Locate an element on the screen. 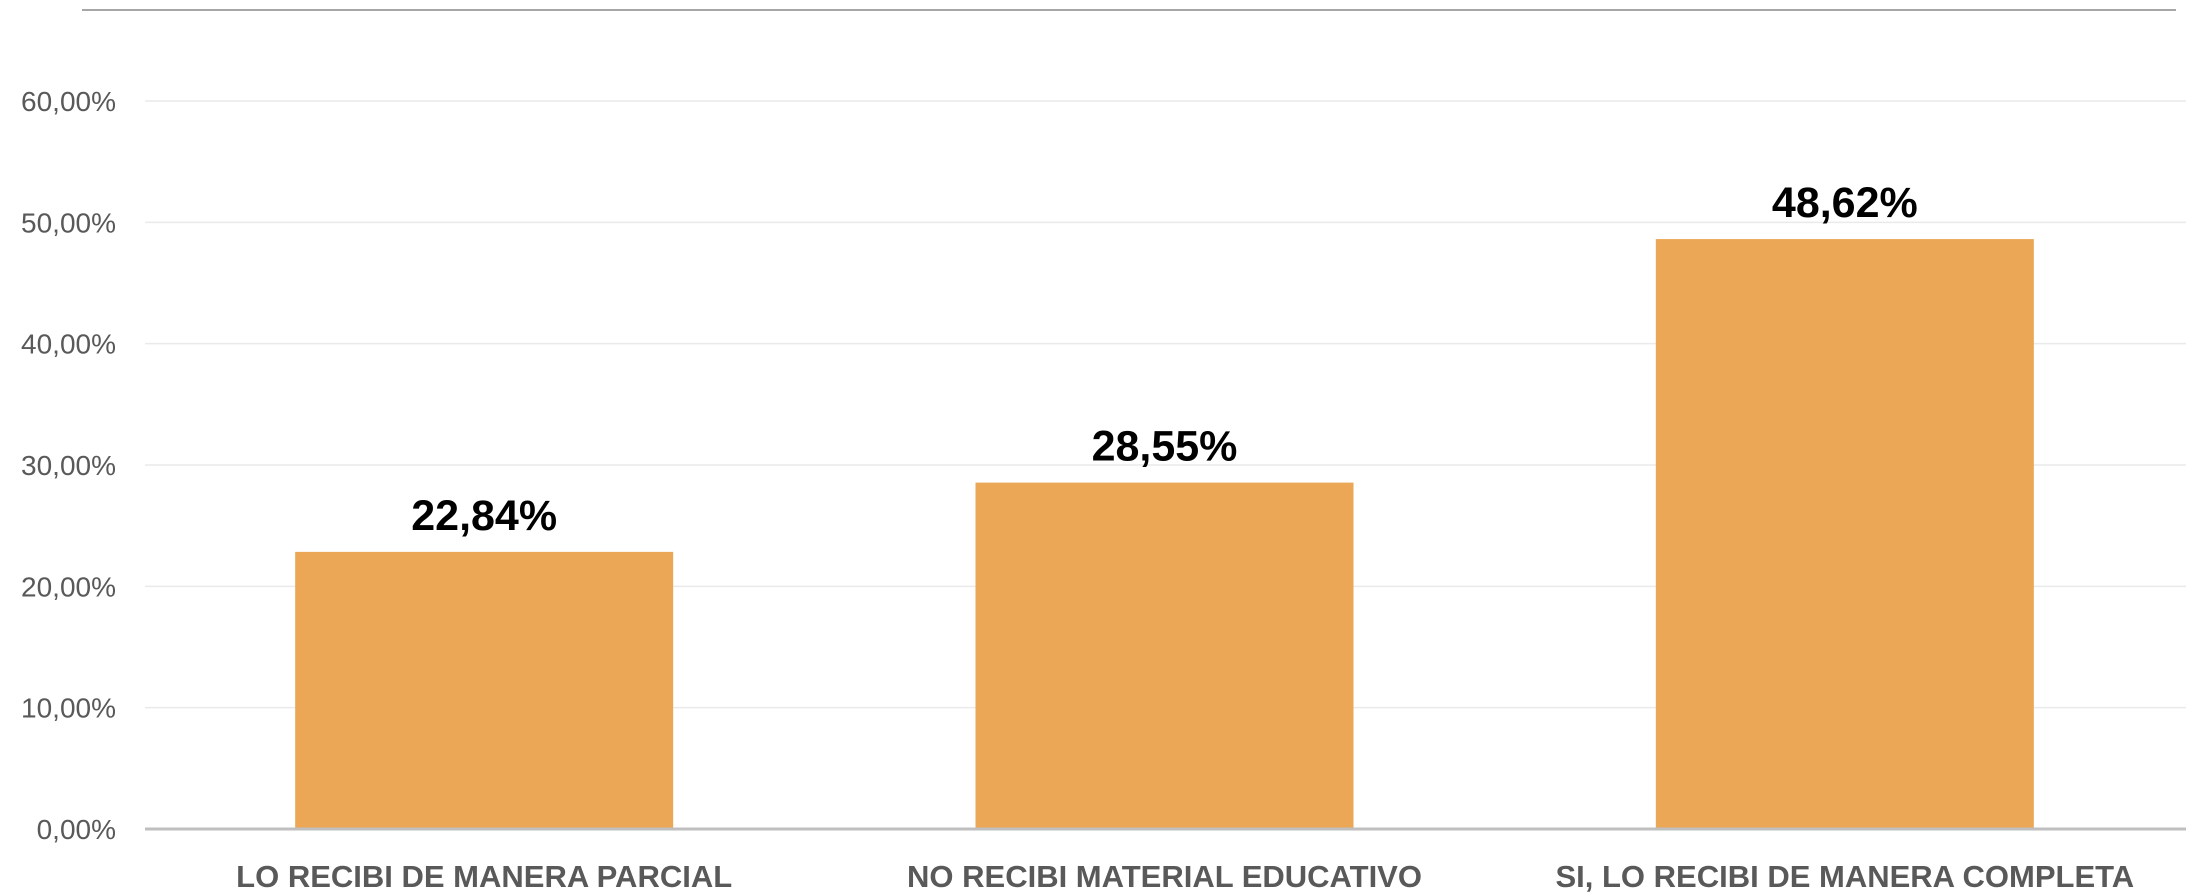 The width and height of the screenshot is (2191, 896). category-label: SI, LO RECIBI DE MANERA COMPLETA is located at coordinates (1844, 876).